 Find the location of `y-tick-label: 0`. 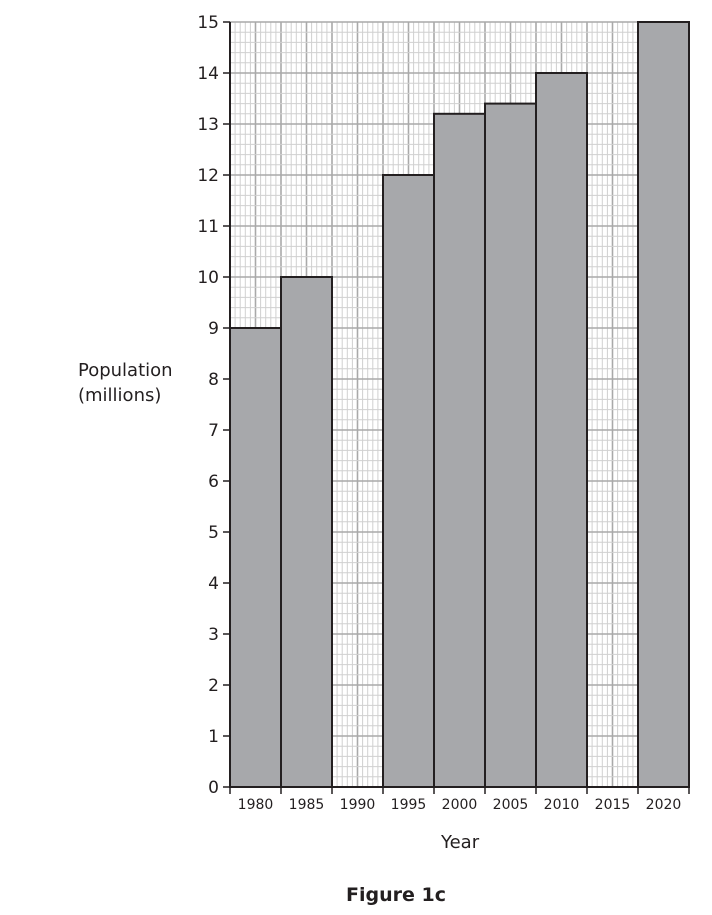

y-tick-label: 0 is located at coordinates (213, 788).